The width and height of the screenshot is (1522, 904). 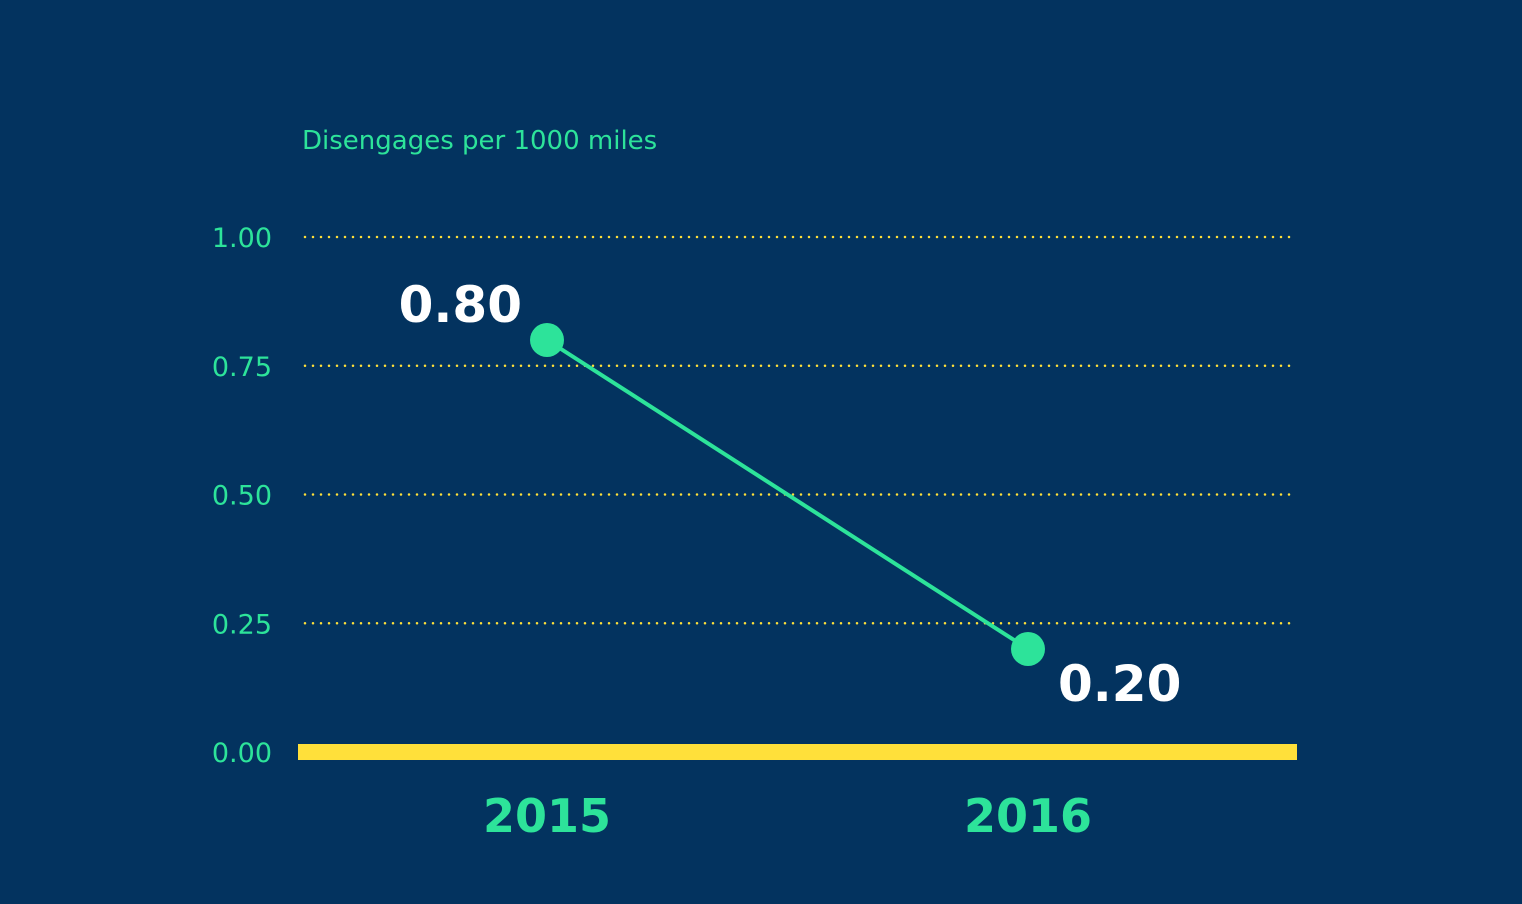 I want to click on y-tick-label: 0.00, so click(x=242, y=753).